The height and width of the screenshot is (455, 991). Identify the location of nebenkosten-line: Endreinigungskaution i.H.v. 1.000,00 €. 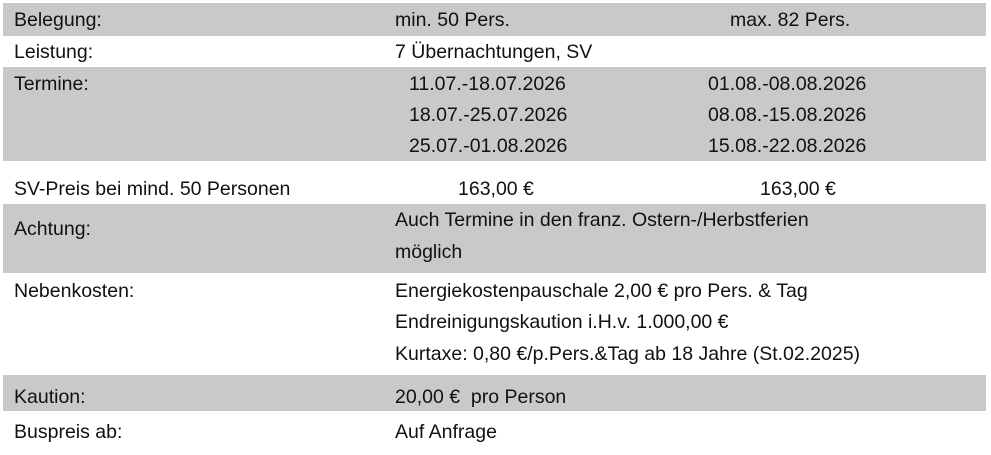
(562, 322).